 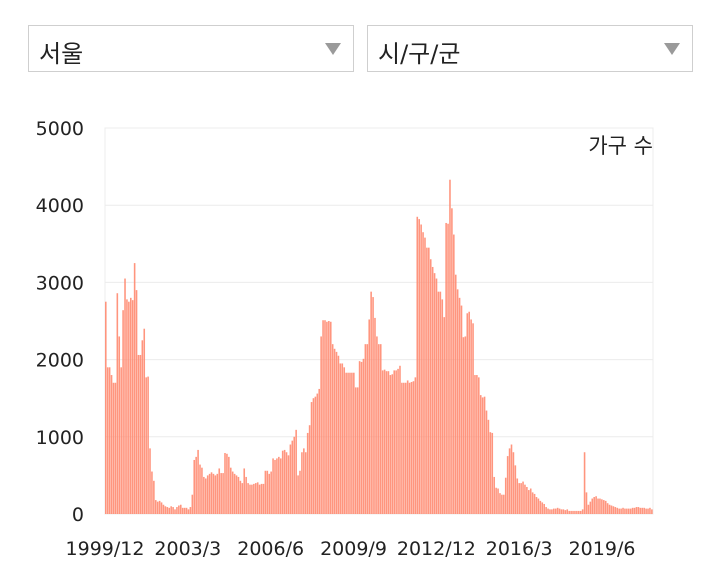 What do you see at coordinates (60, 283) in the screenshot?
I see `y-tick-label: 3000` at bounding box center [60, 283].